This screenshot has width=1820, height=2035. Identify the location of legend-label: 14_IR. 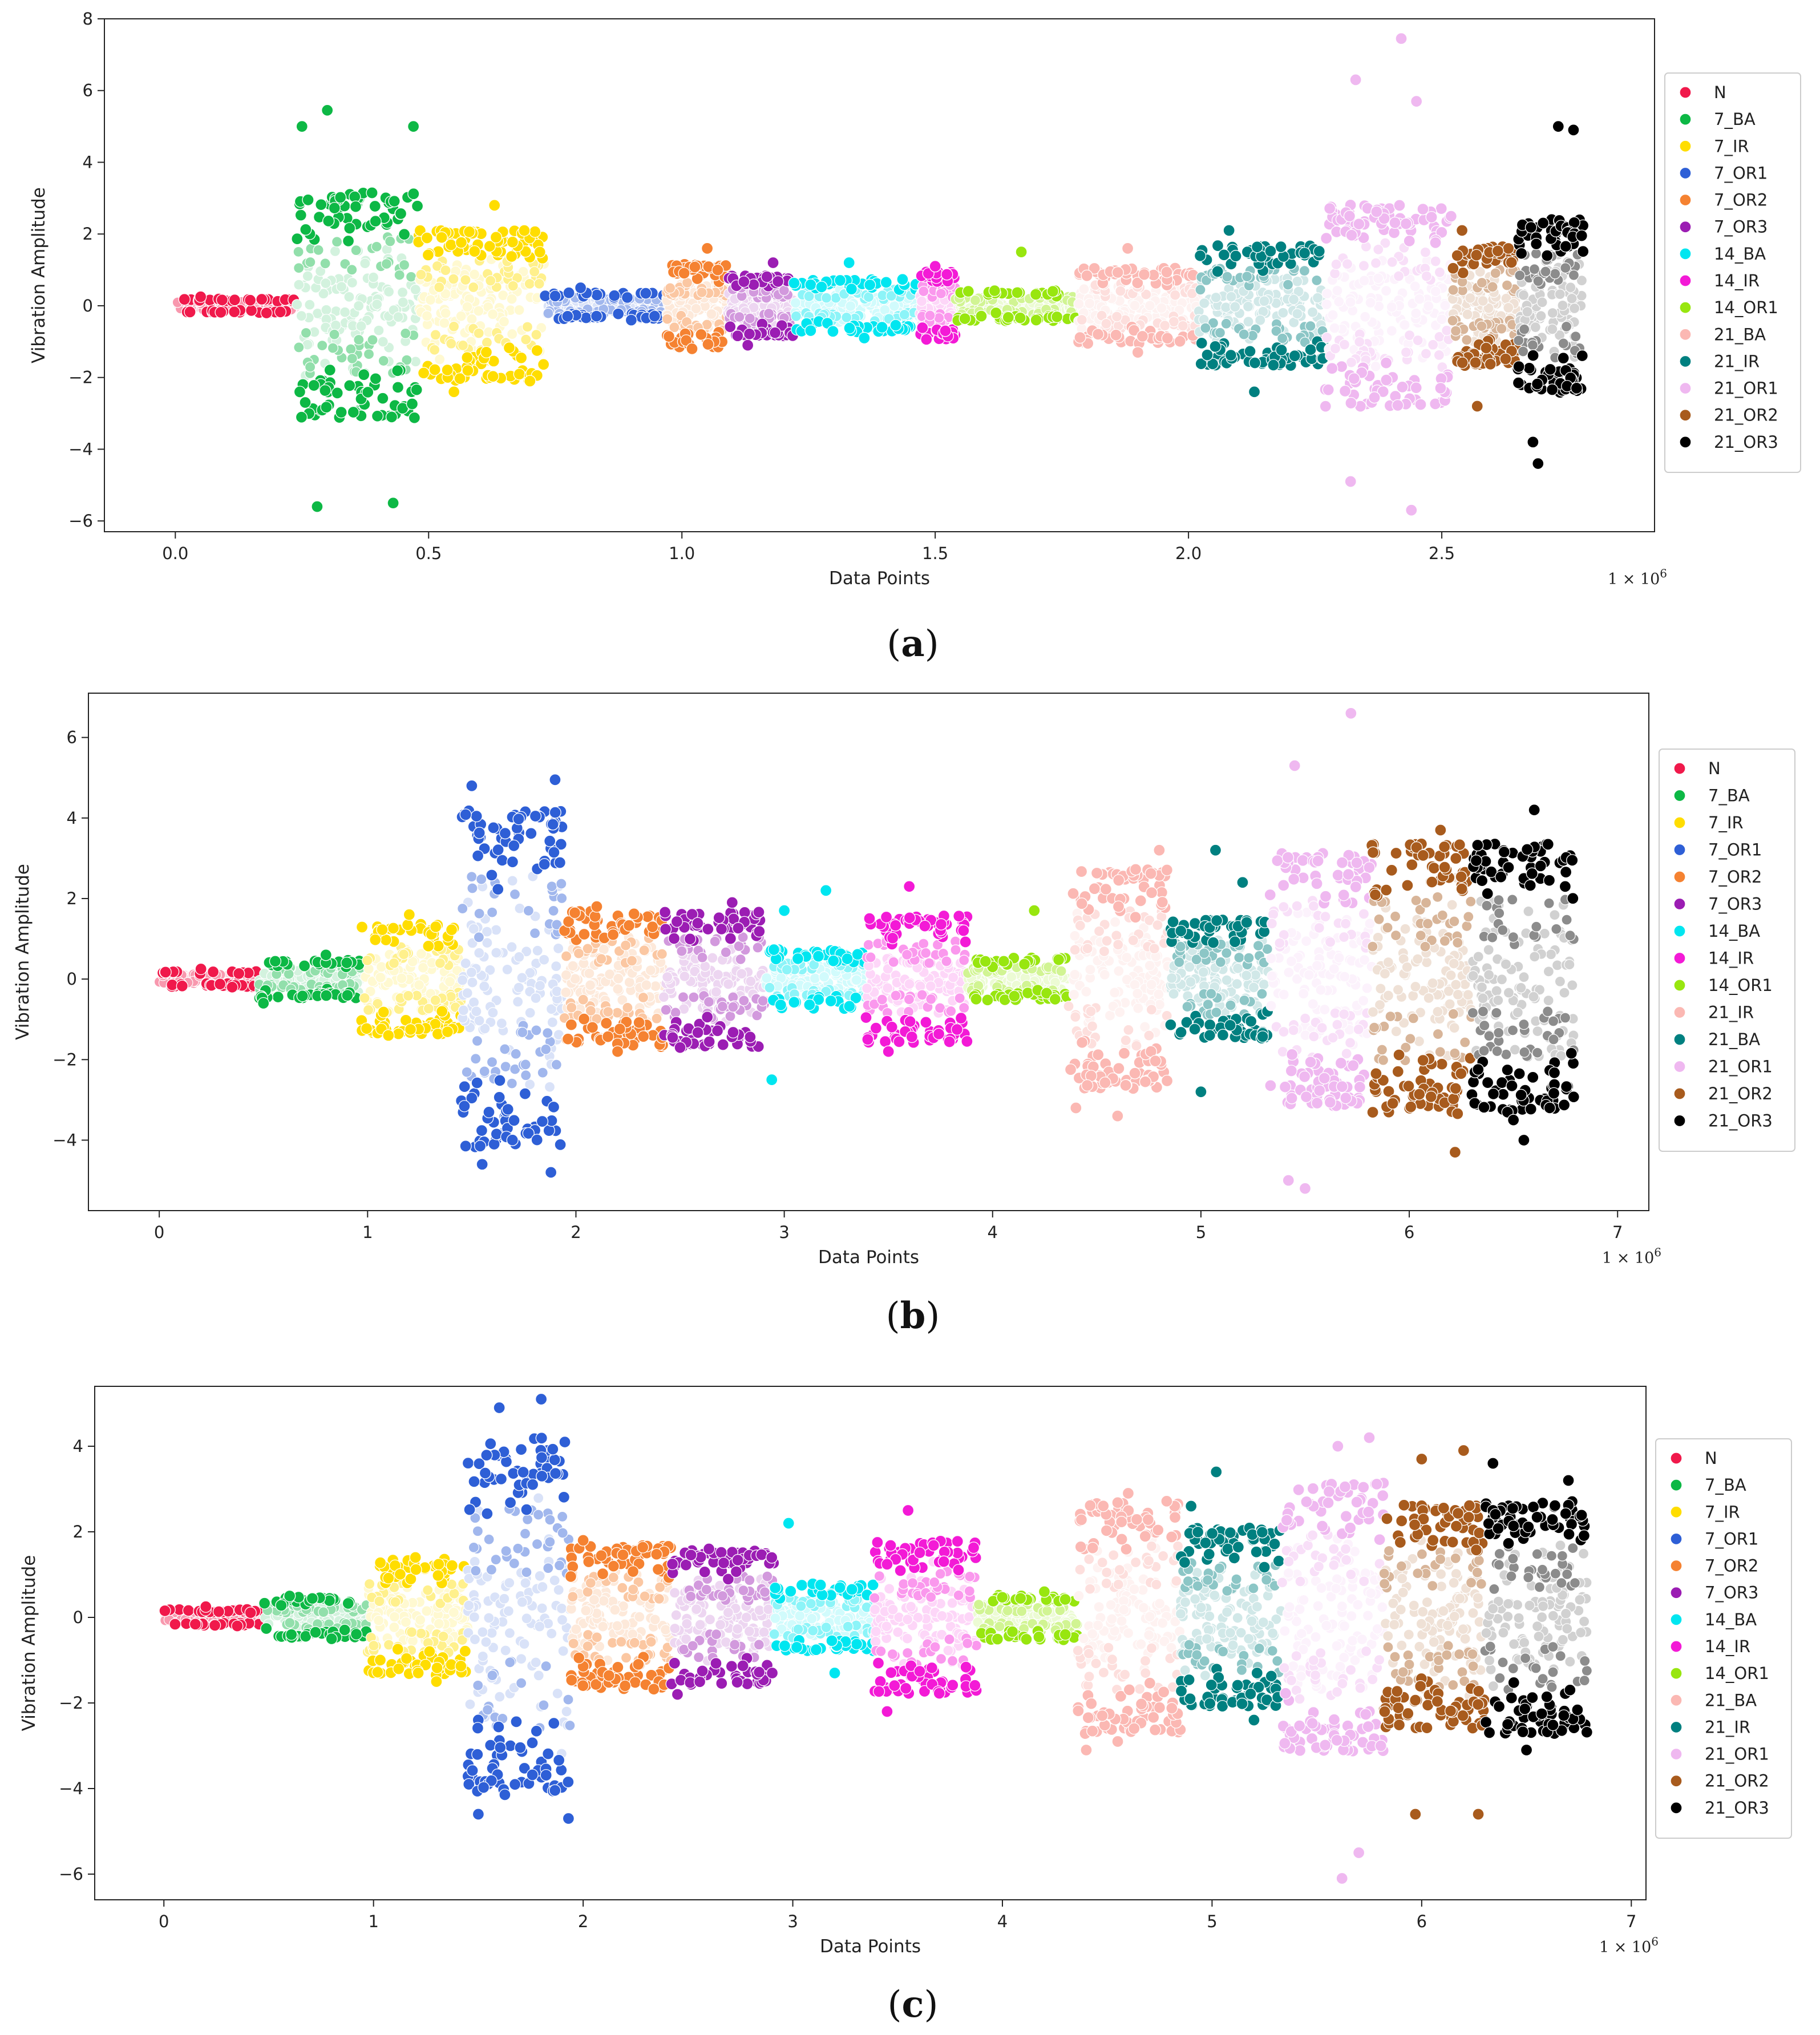
(1737, 280).